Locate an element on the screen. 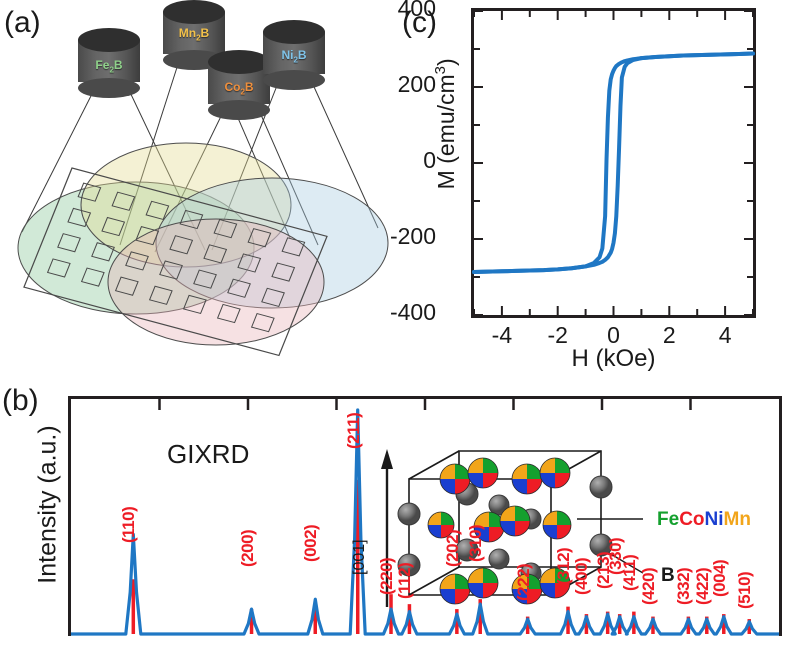 This screenshot has width=800, height=645. gixrd-peak-label: (400) is located at coordinates (582, 576).